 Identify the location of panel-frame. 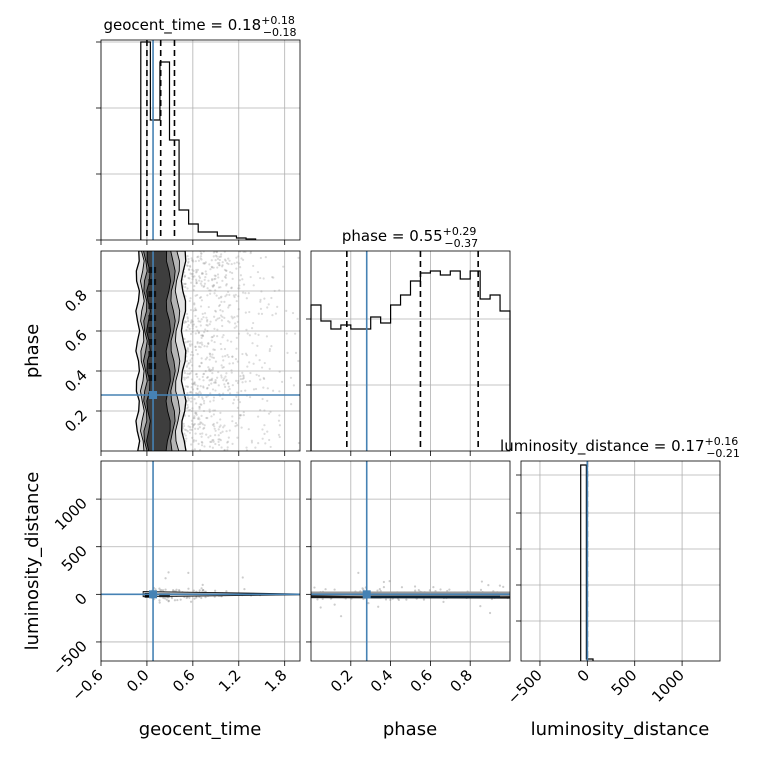
(410, 351).